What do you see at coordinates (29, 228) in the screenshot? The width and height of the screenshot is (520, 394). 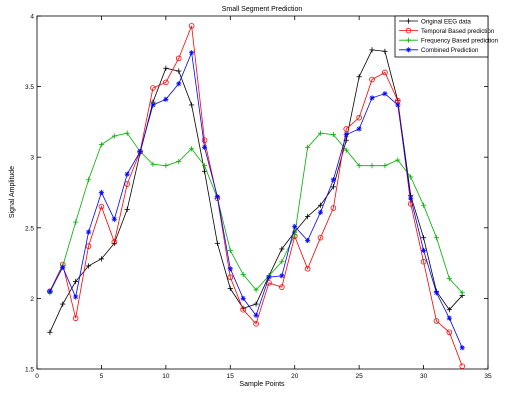 I see `y-tick-label: 2.5` at bounding box center [29, 228].